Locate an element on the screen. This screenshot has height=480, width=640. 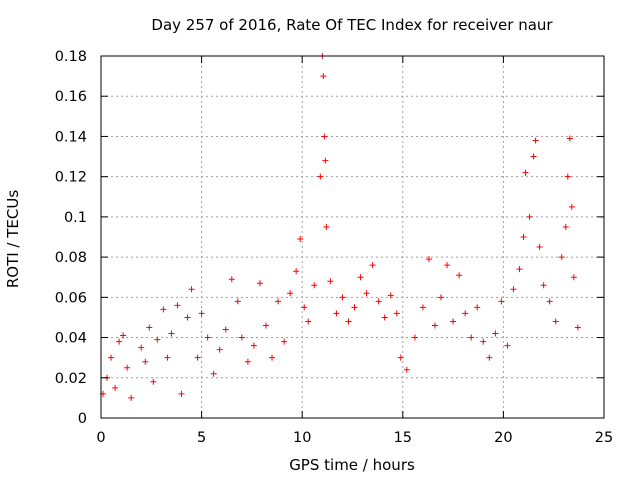
x-tick-labels: 0 5 10 15 20 25 is located at coordinates (354, 438).